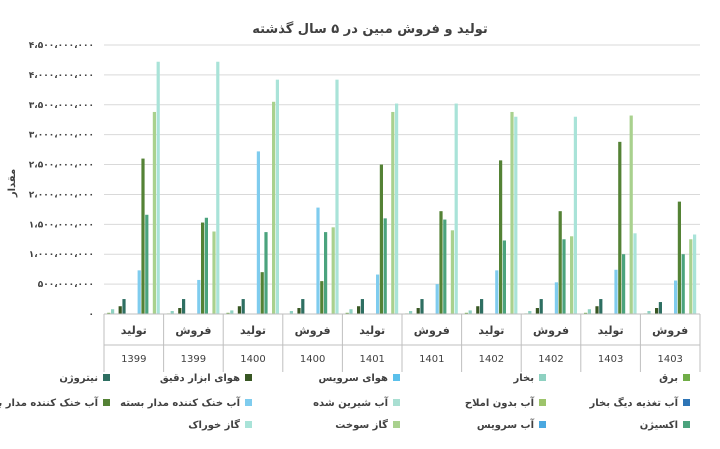 The image size is (720, 449). What do you see at coordinates (361, 424) in the screenshot?
I see `legend-label: گاز سوخت` at bounding box center [361, 424].